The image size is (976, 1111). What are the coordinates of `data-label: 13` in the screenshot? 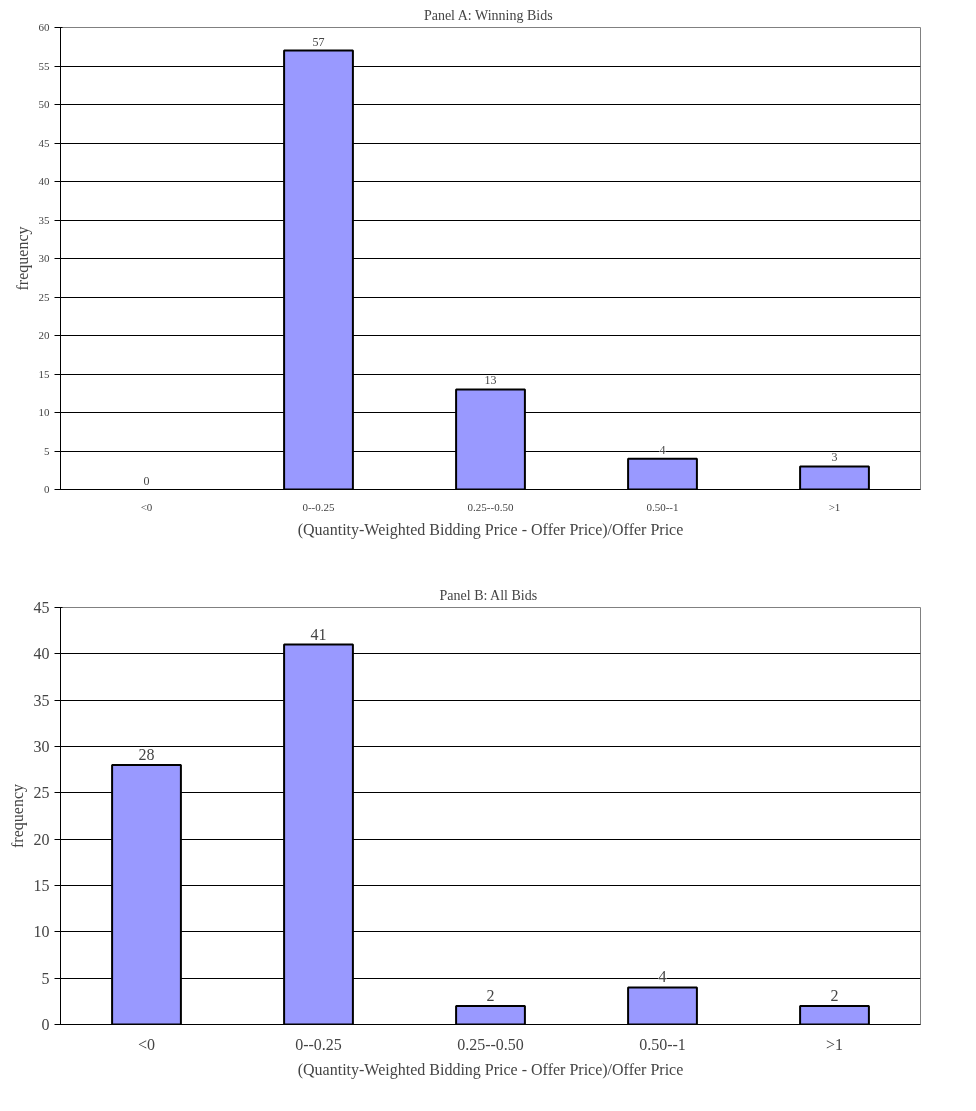 It's located at (490, 380).